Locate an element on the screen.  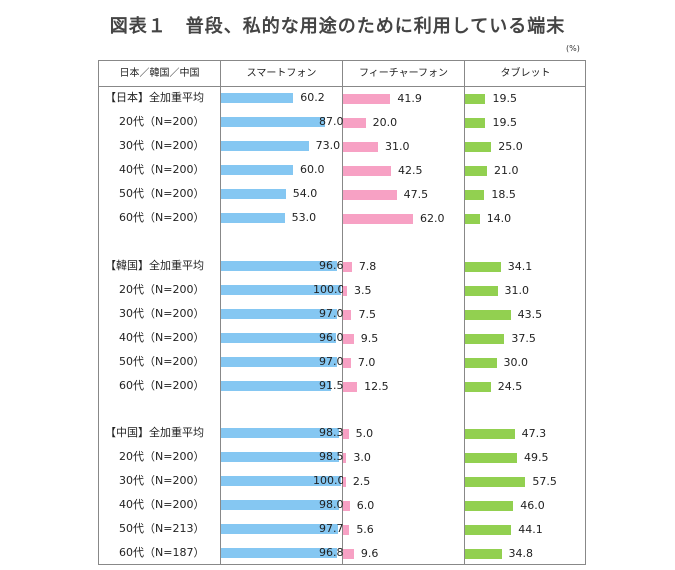
tablet-value-label: 18.5 is located at coordinates (503, 194).